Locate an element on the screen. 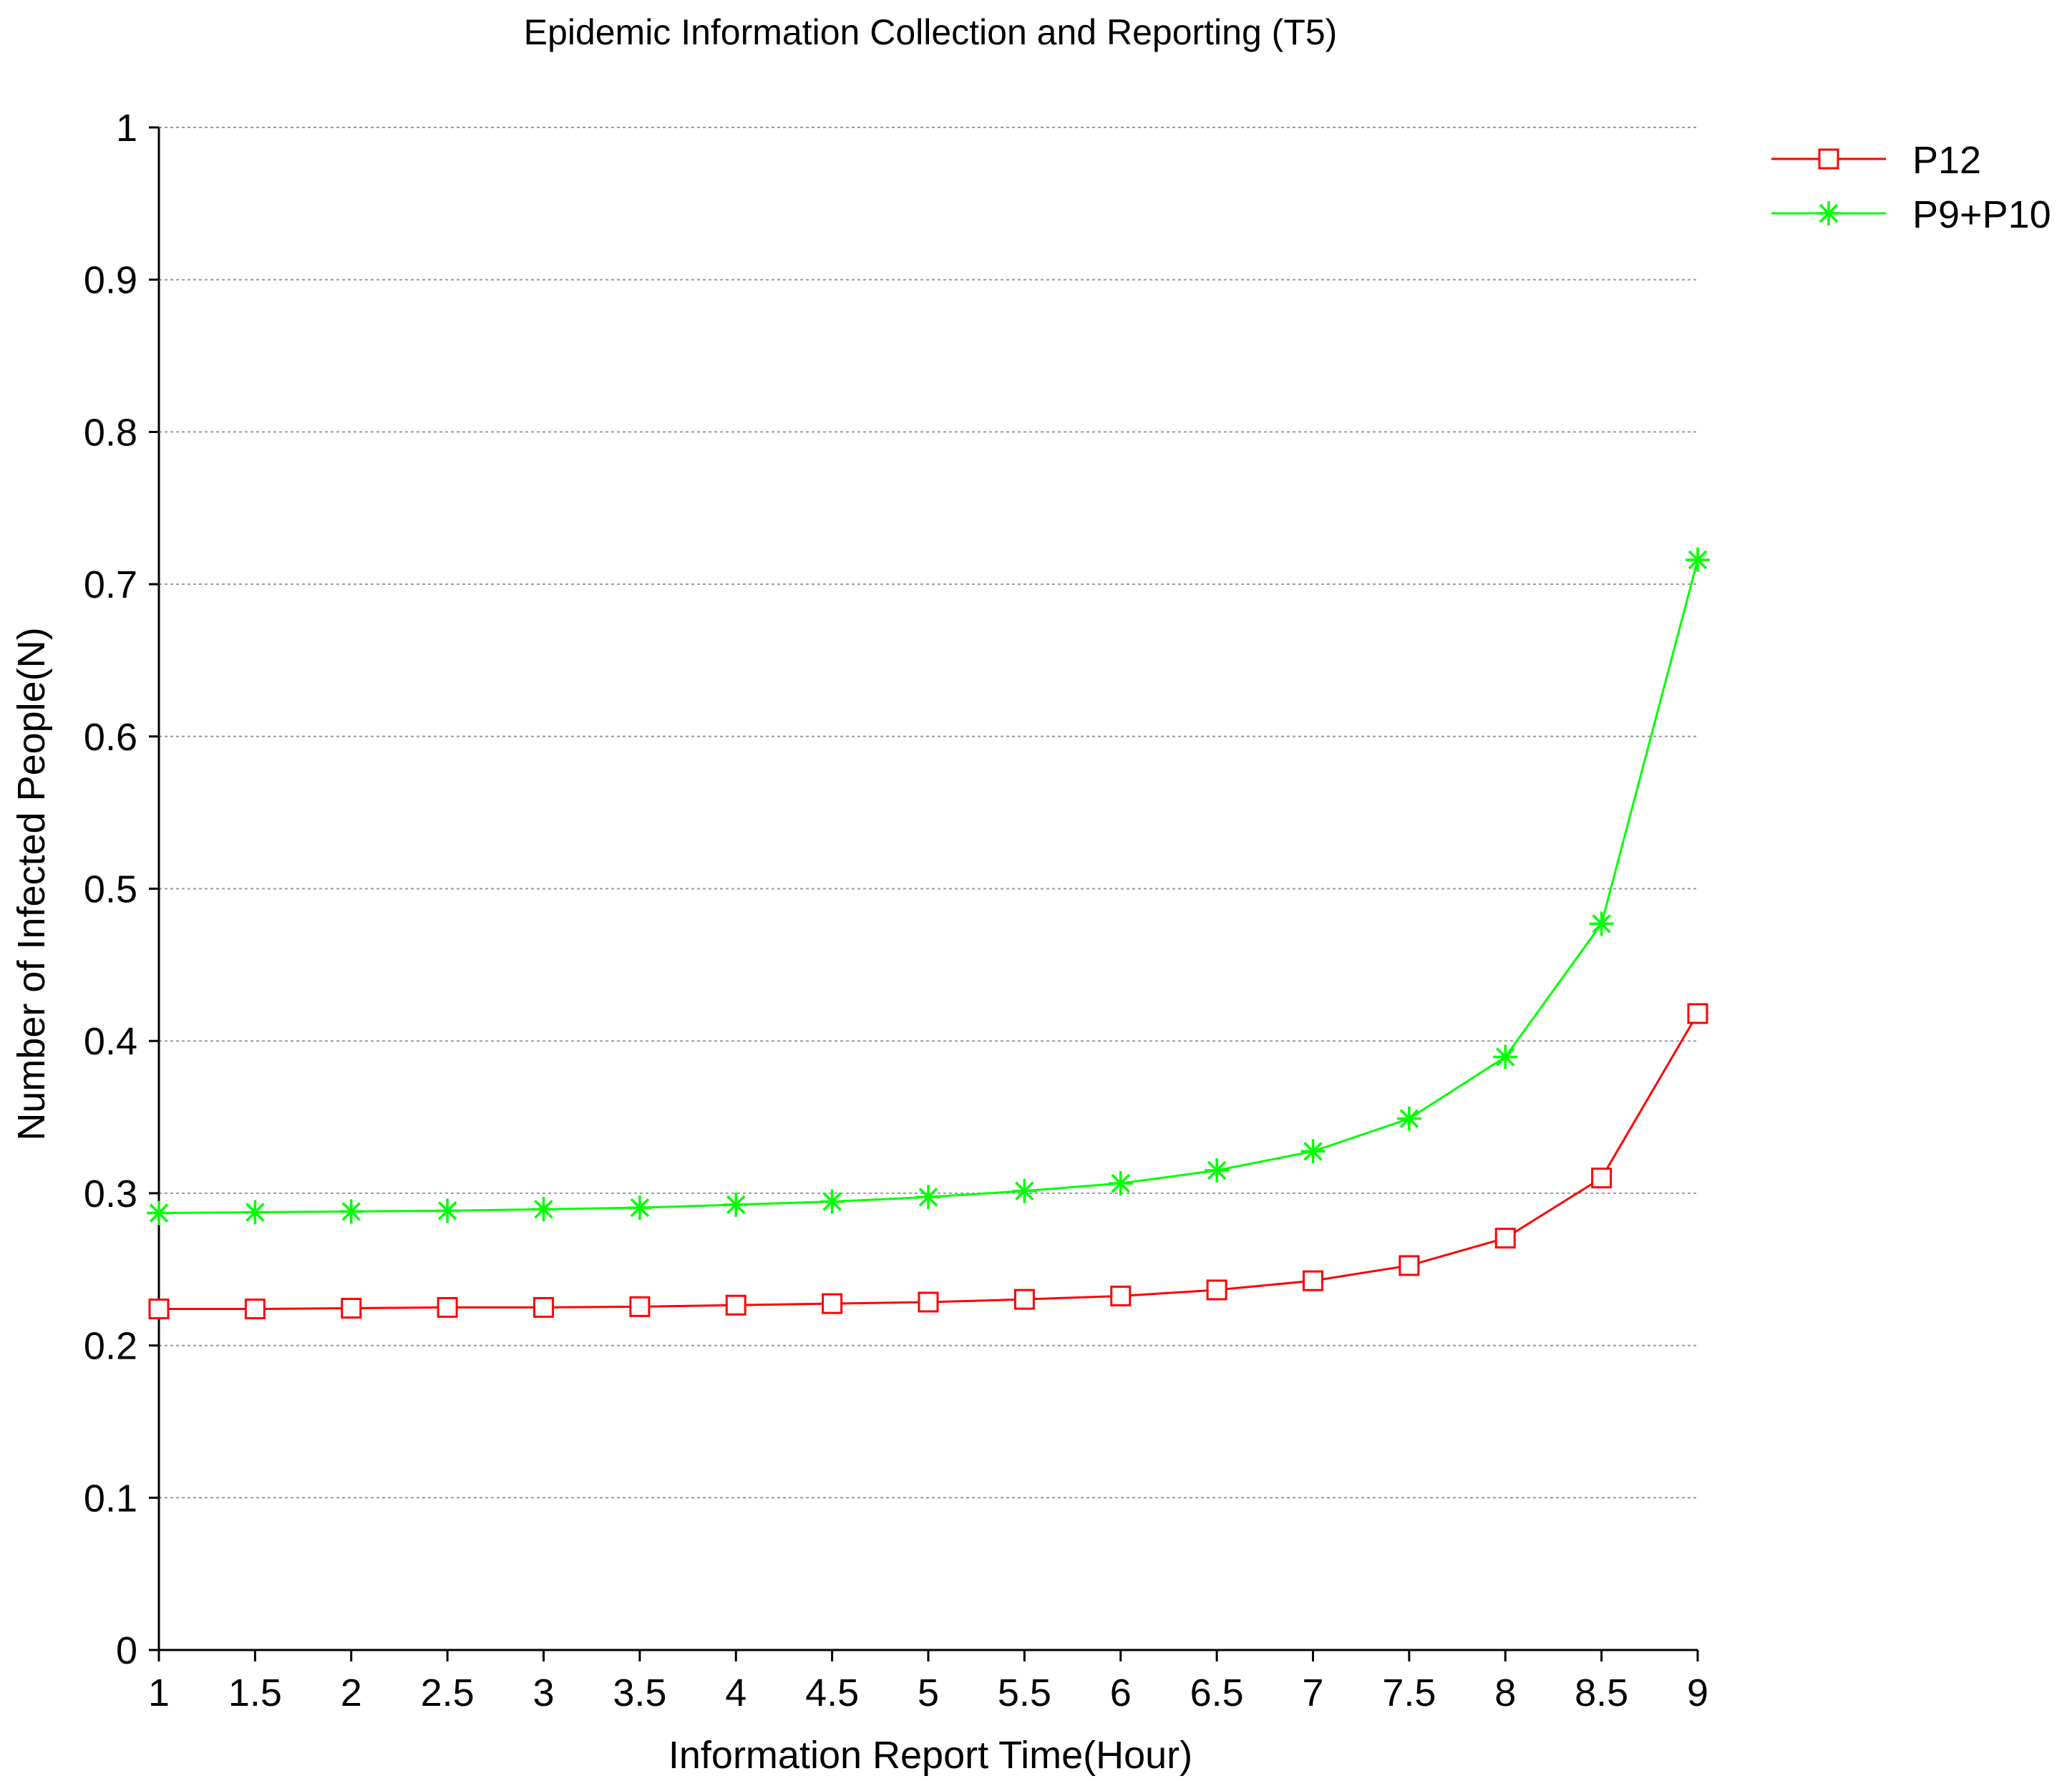 Image resolution: width=2072 pixels, height=1781 pixels. x-tick-label: 5 is located at coordinates (928, 1693).